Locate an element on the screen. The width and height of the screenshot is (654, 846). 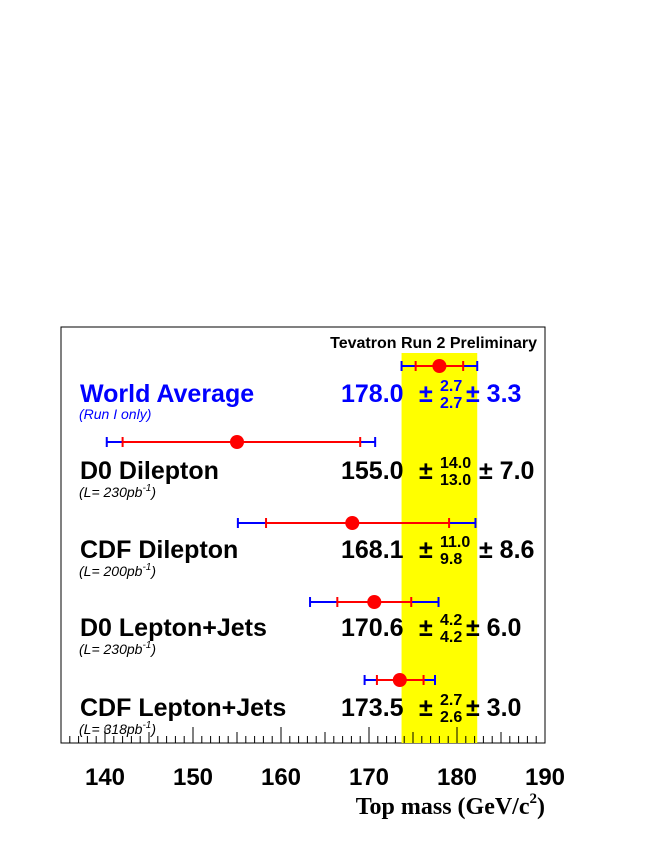
x-tick-label: 190 is located at coordinates (545, 777).